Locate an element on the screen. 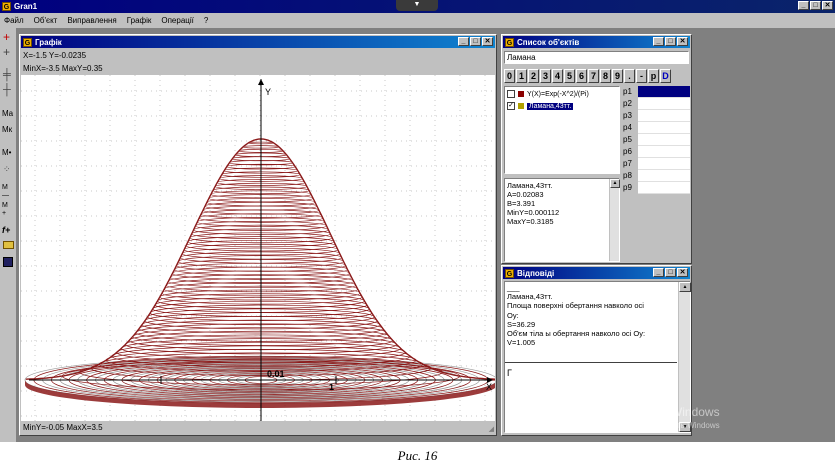  digit-button-3: 3 is located at coordinates (545, 76).